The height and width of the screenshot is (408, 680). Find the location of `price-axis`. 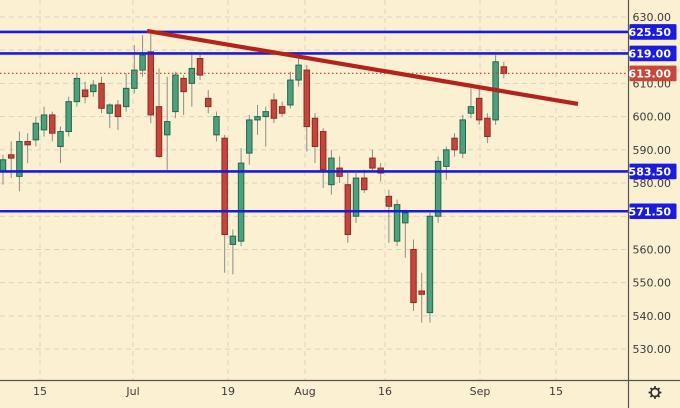

price-axis is located at coordinates (654, 190).